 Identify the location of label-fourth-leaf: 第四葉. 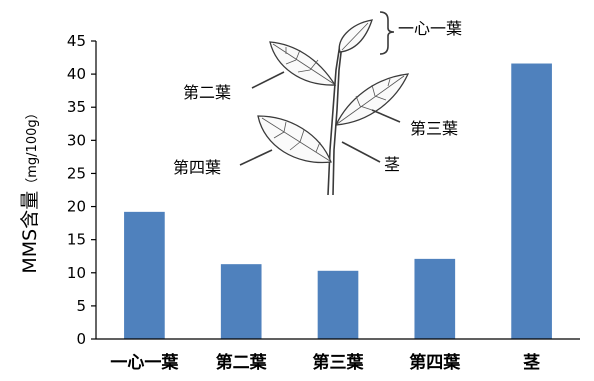
(197, 167).